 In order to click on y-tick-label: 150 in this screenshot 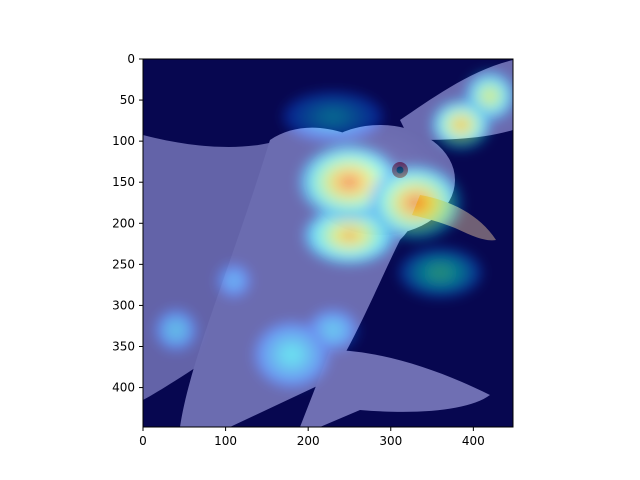, I will do `click(123, 182)`.